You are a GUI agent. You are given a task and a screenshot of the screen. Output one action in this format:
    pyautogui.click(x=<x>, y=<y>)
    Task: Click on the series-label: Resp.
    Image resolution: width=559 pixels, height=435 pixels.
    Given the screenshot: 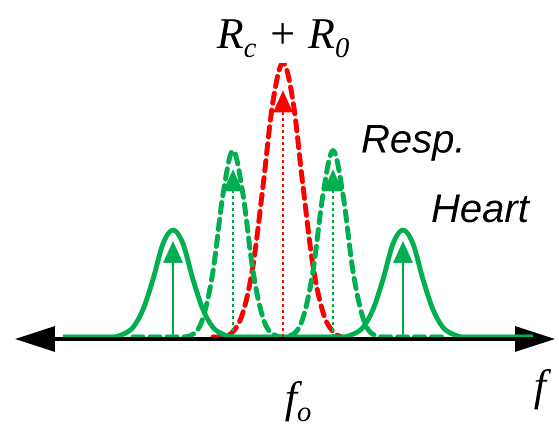 What is the action you would take?
    pyautogui.click(x=413, y=140)
    